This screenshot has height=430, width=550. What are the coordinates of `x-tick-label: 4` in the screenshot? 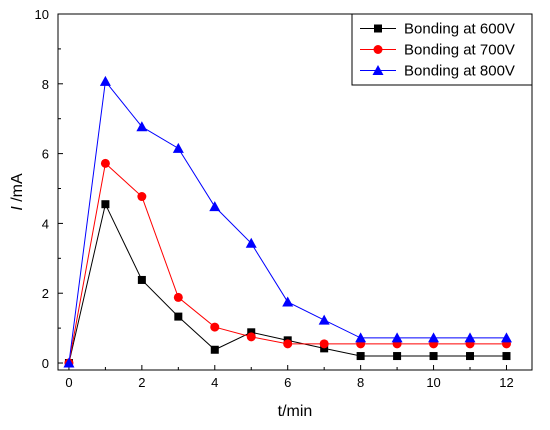 It's located at (214, 382).